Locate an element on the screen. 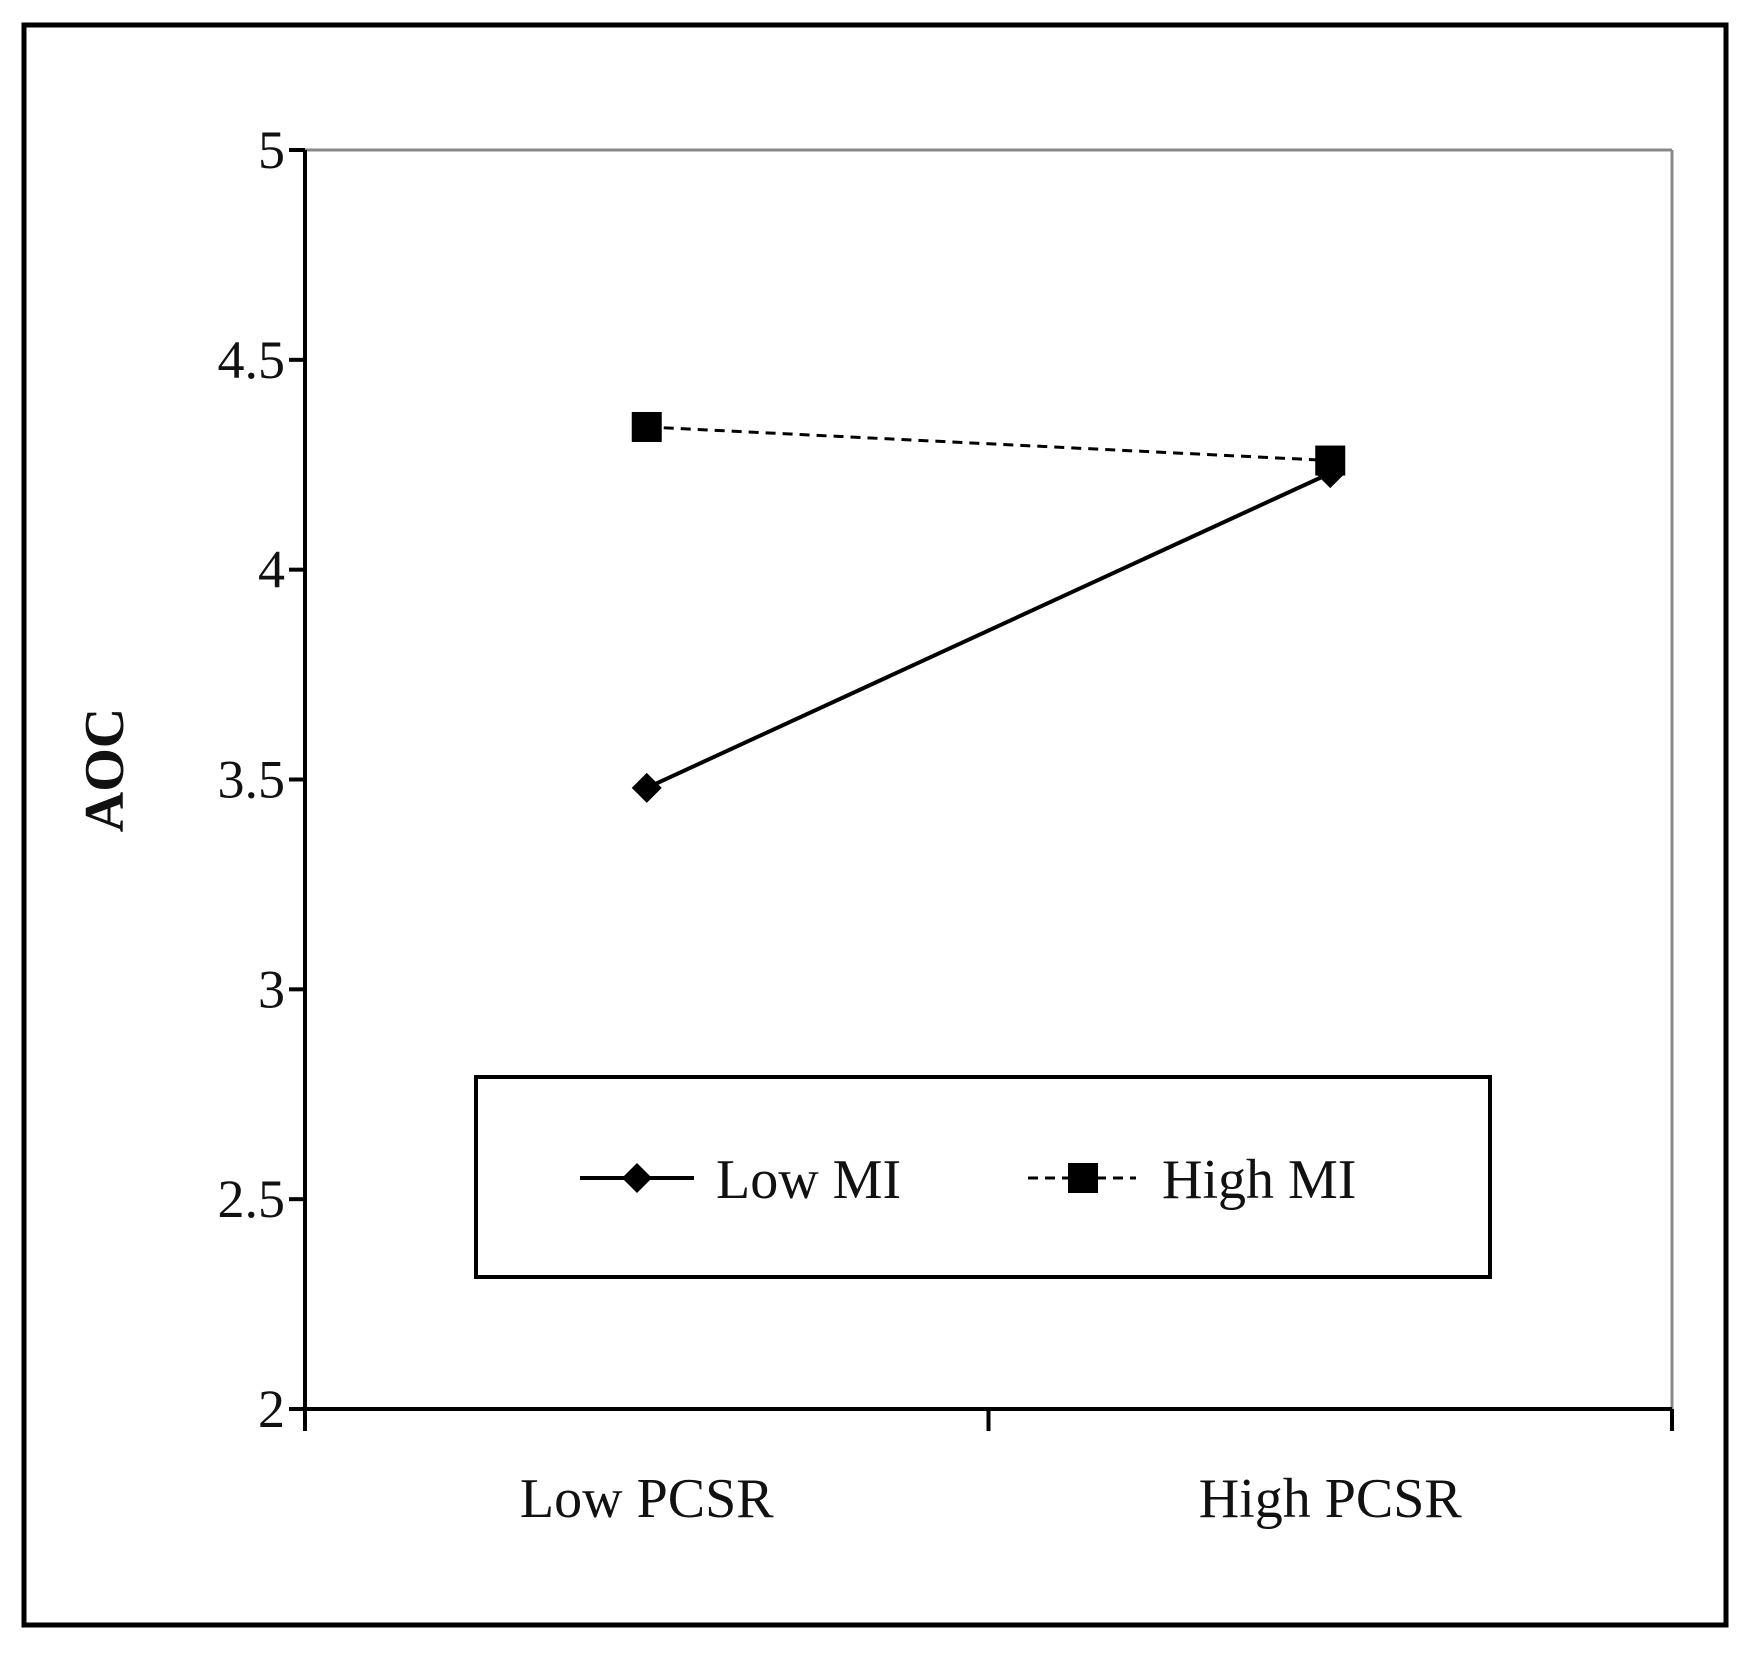 This screenshot has height=1653, width=1751. legend: Low MI High MI is located at coordinates (983, 1177).